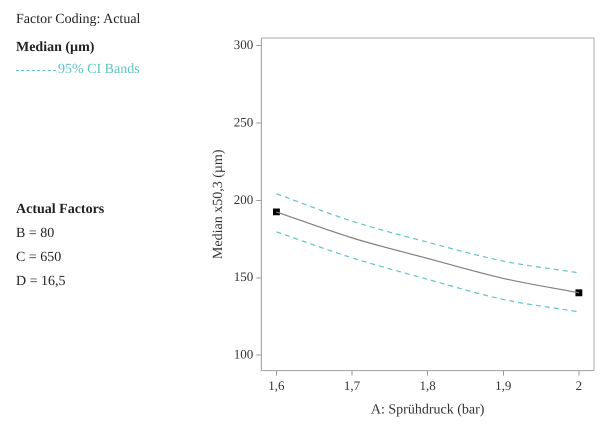 The height and width of the screenshot is (430, 614). I want to click on x-tick-label: 1,9, so click(503, 385).